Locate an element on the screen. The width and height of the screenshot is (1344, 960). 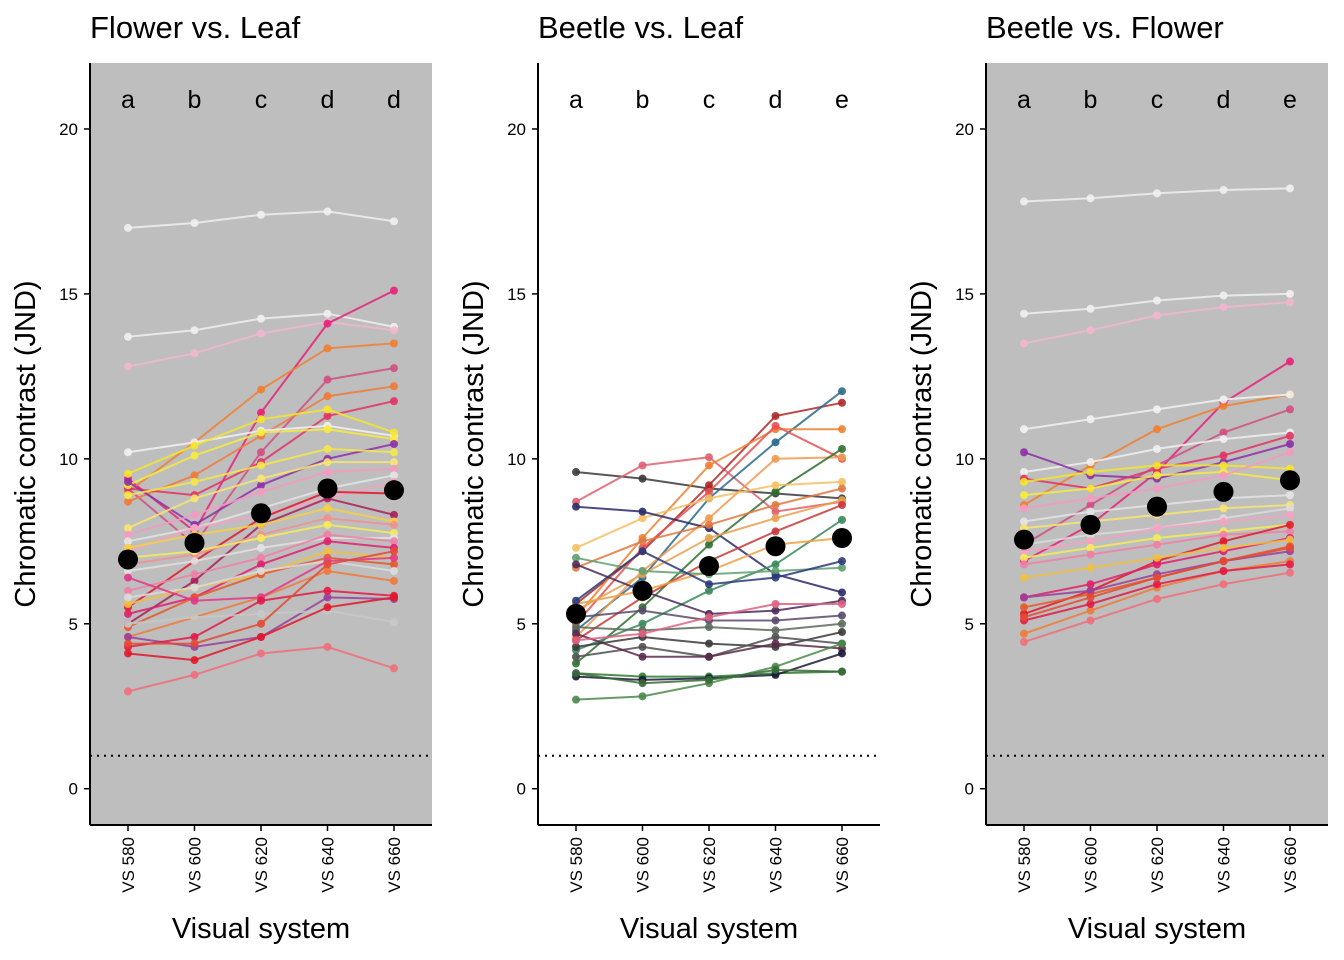
y-tick-label: 0 is located at coordinates (969, 789).